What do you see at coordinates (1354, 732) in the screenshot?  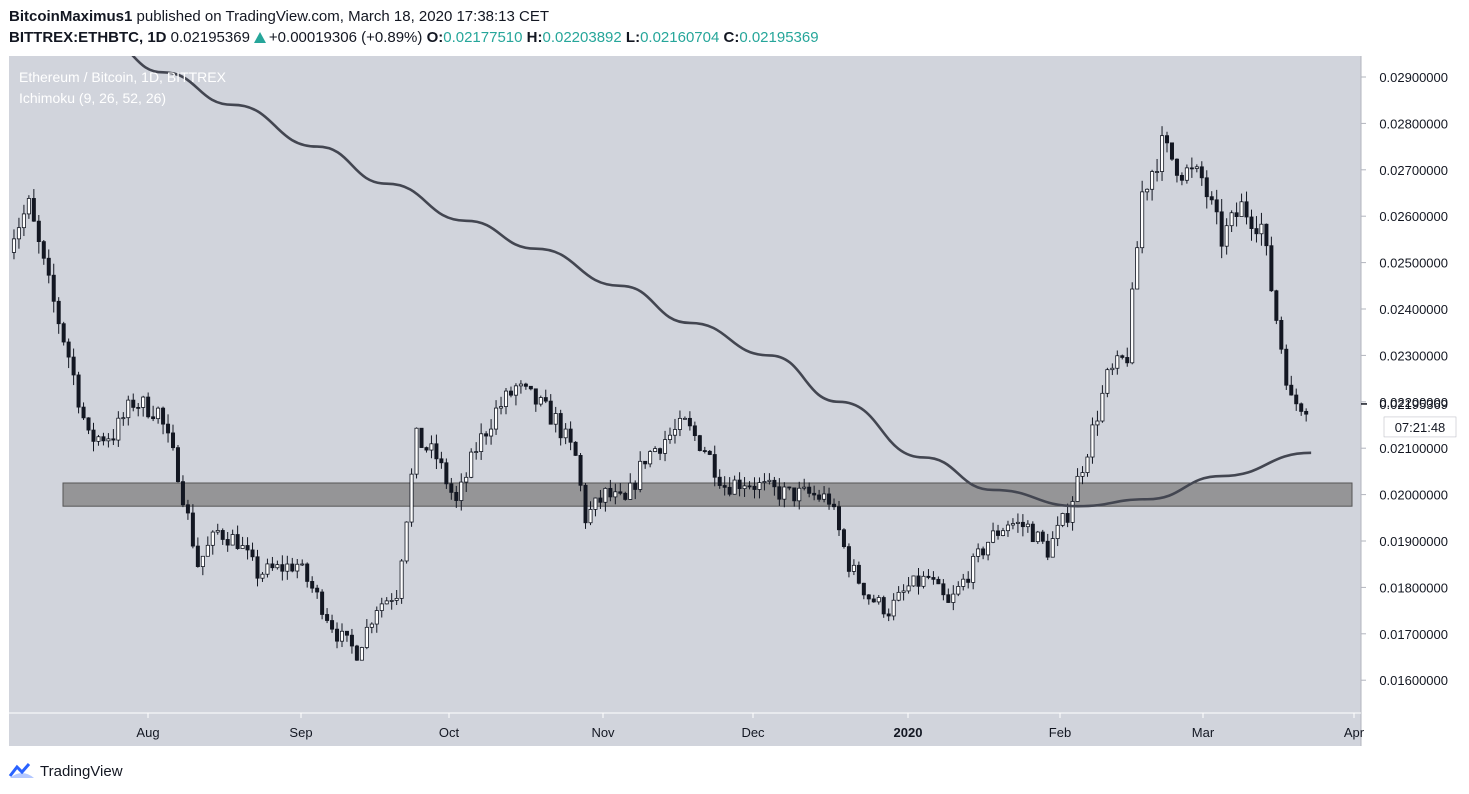 I see `time-tick-label: Apr` at bounding box center [1354, 732].